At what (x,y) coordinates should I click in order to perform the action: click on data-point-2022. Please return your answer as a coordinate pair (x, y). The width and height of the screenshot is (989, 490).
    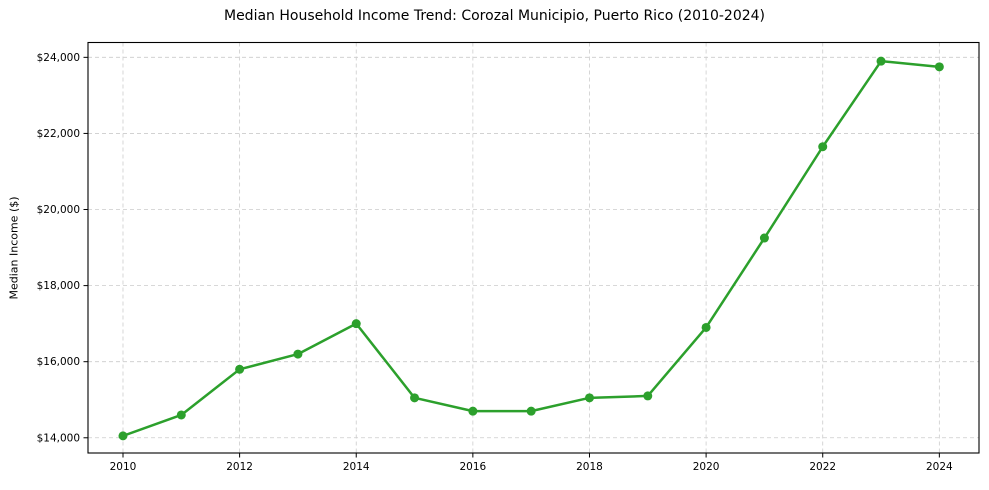
    Looking at the image, I should click on (823, 147).